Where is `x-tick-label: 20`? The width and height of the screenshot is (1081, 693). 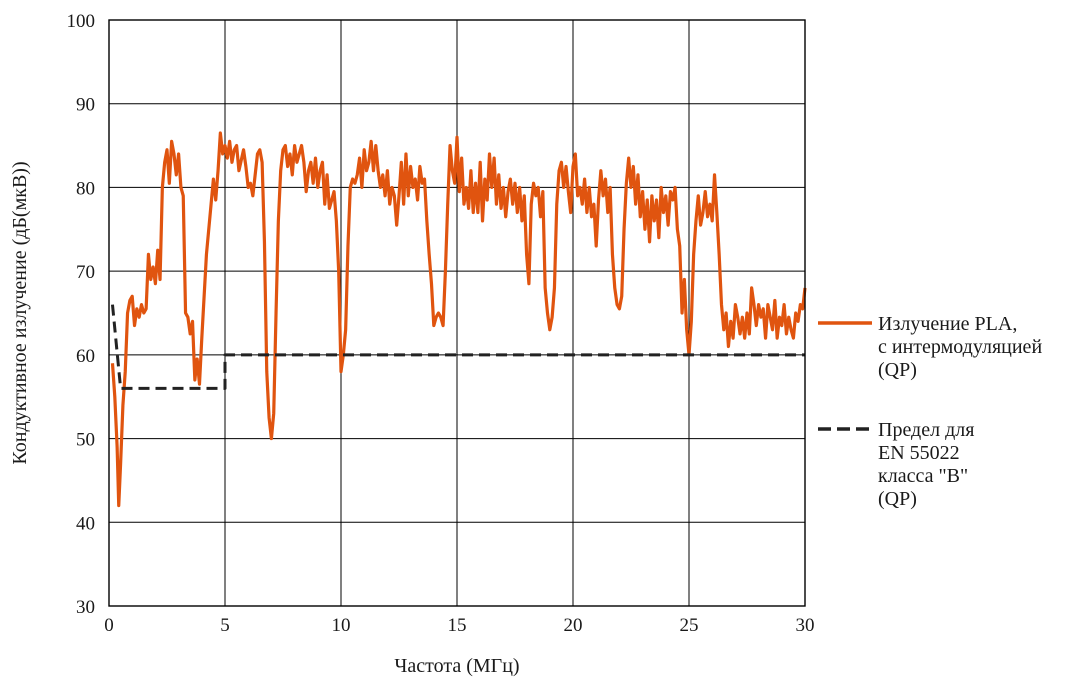
x-tick-label: 20 is located at coordinates (573, 625).